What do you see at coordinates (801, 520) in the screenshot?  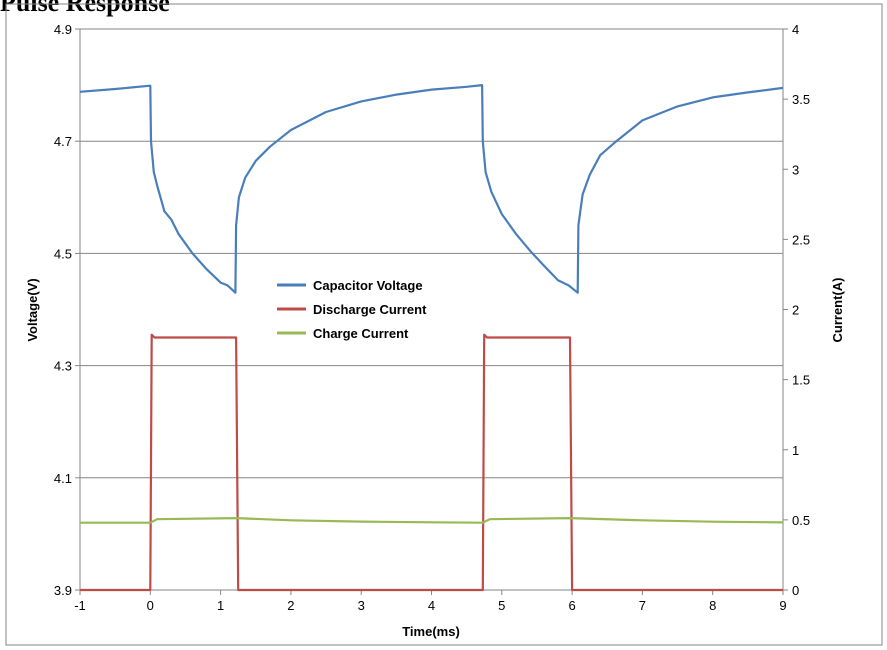 I see `y-right-tick-label: 0.5` at bounding box center [801, 520].